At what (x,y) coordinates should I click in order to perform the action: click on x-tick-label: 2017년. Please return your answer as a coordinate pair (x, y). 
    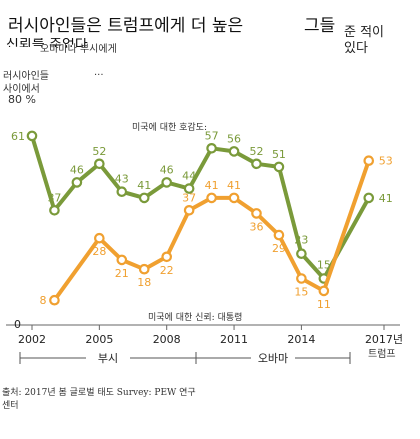
    Looking at the image, I should click on (384, 339).